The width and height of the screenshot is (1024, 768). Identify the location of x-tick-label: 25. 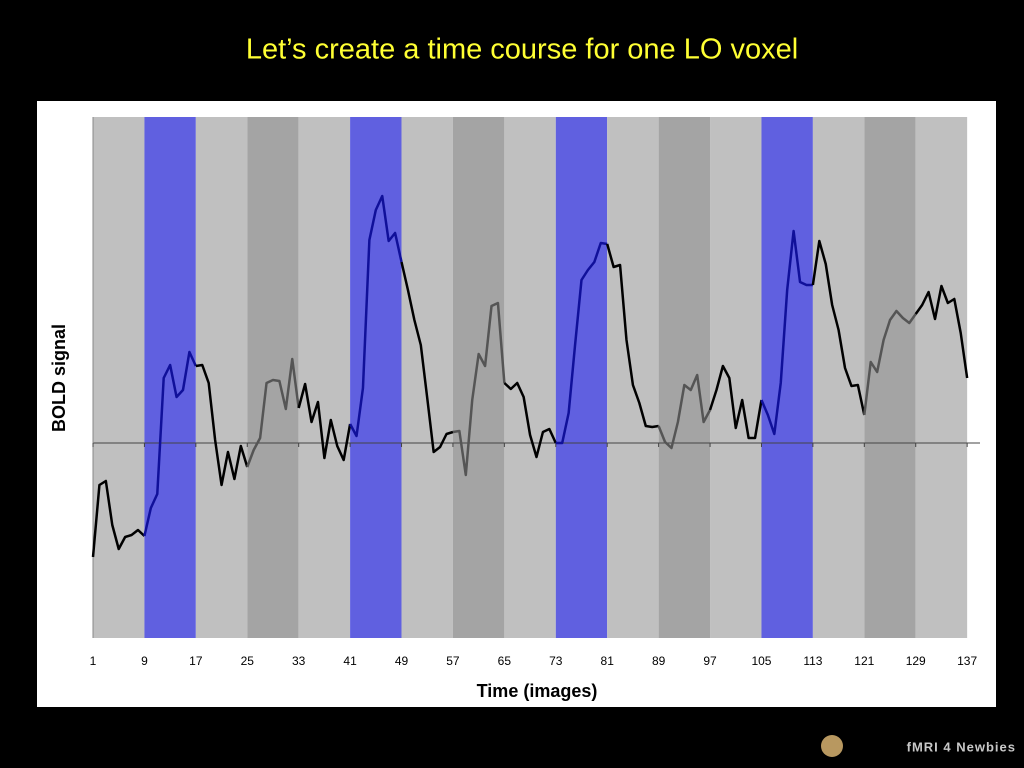
(248, 661).